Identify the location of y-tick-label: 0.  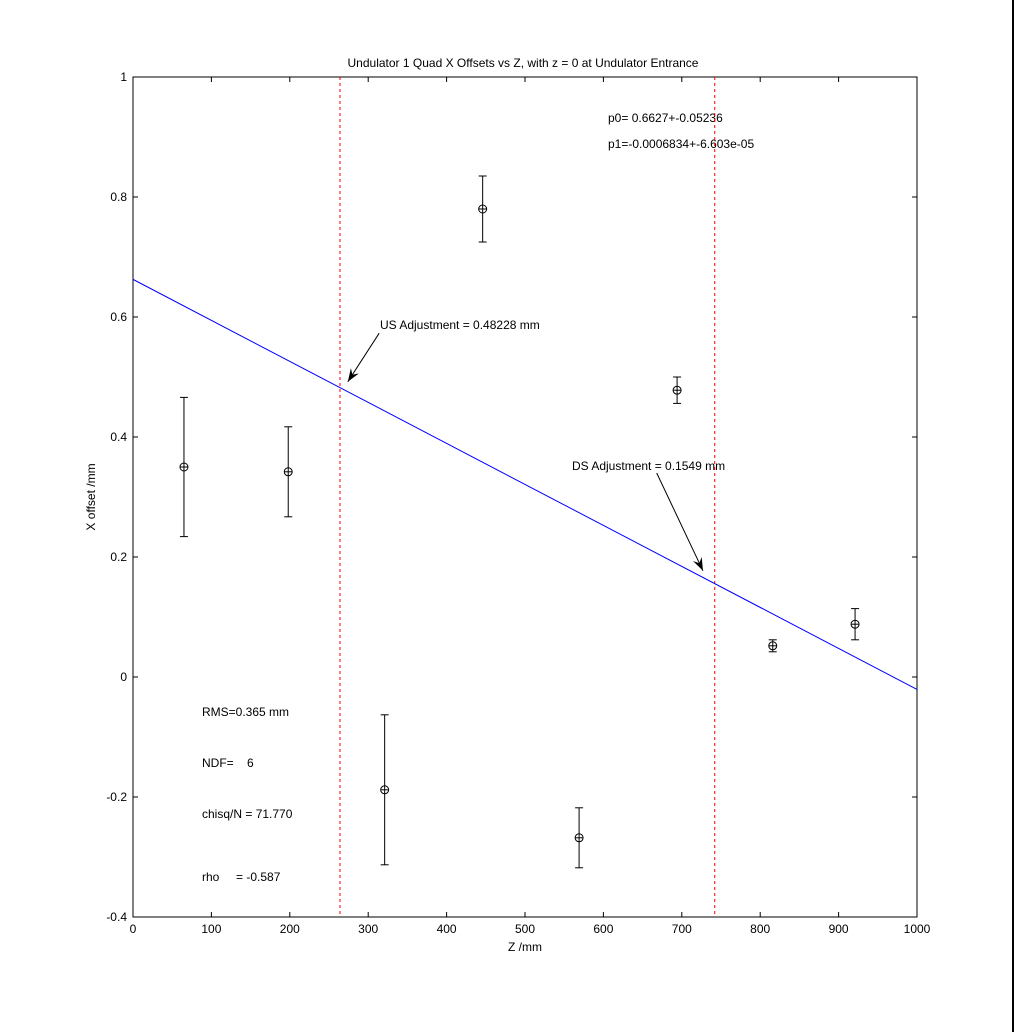
(123, 677).